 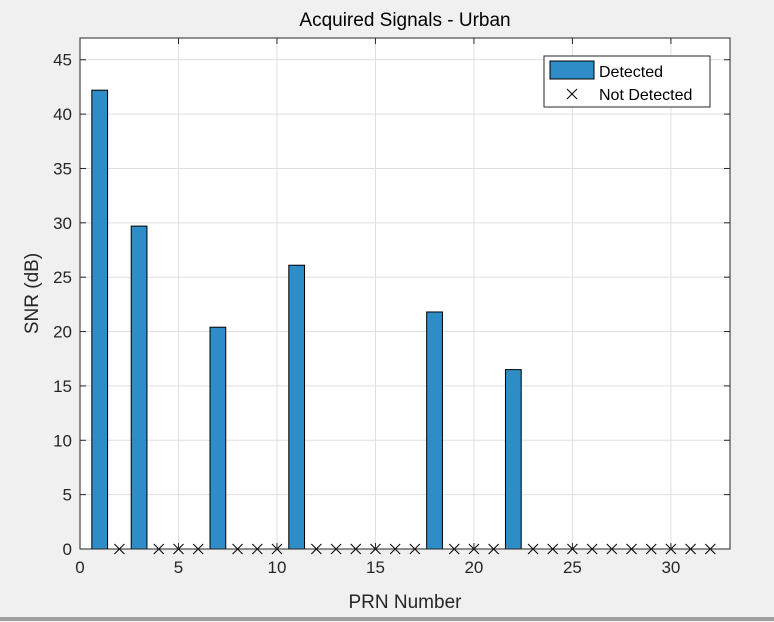 What do you see at coordinates (572, 567) in the screenshot?
I see `x-tick-label: 25` at bounding box center [572, 567].